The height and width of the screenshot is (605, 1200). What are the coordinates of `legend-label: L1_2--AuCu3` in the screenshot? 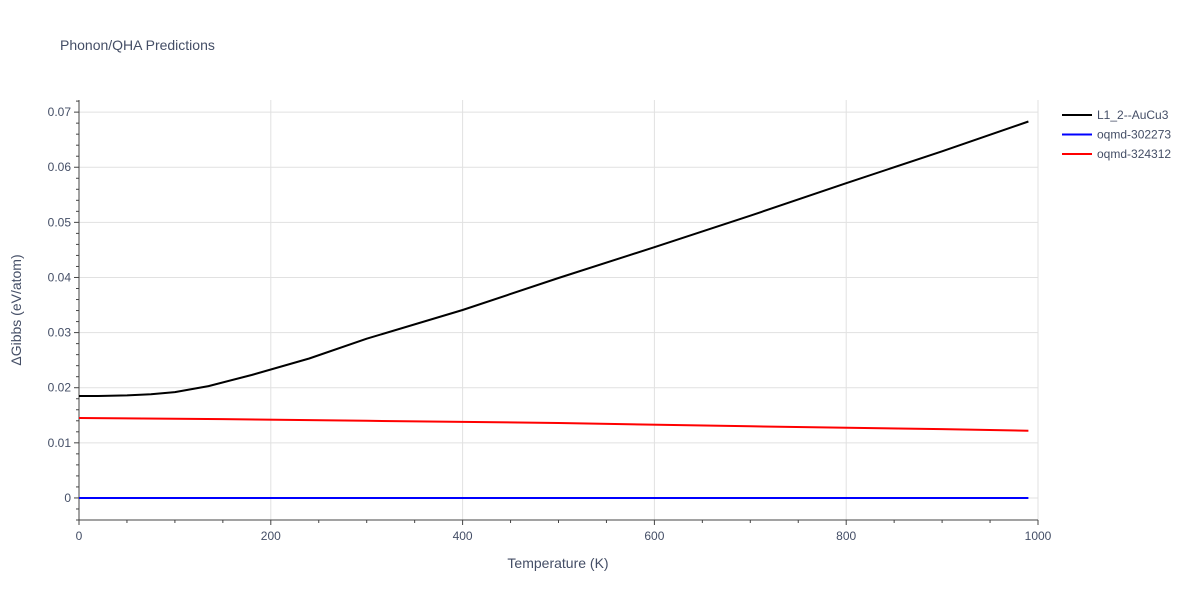 It's located at (1133, 115).